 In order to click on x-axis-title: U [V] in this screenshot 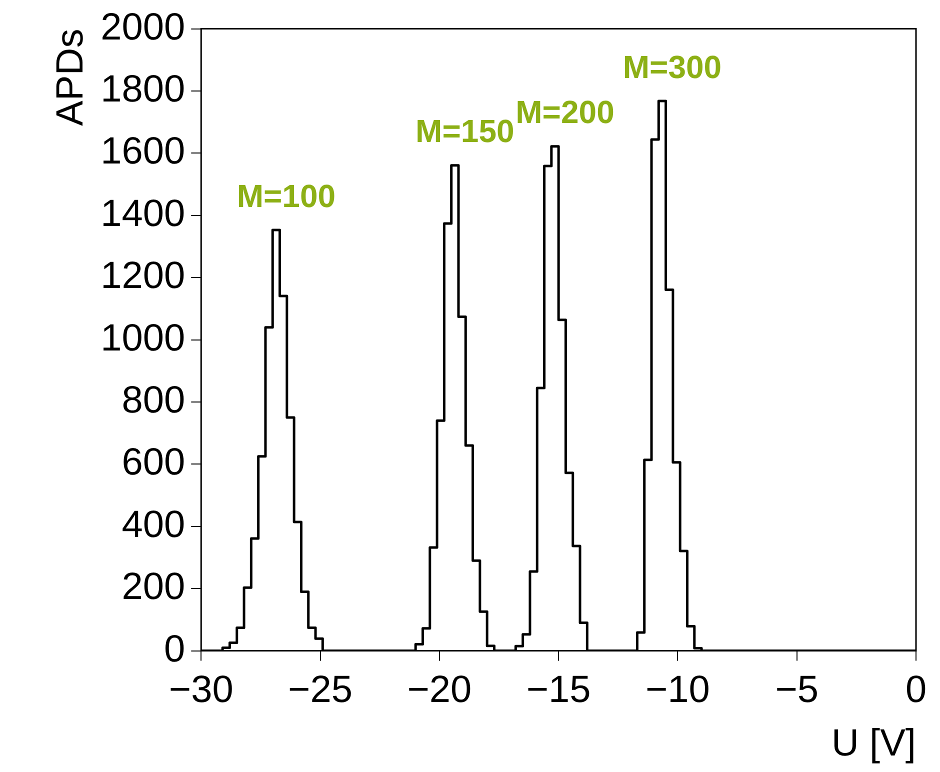, I will do `click(874, 743)`.